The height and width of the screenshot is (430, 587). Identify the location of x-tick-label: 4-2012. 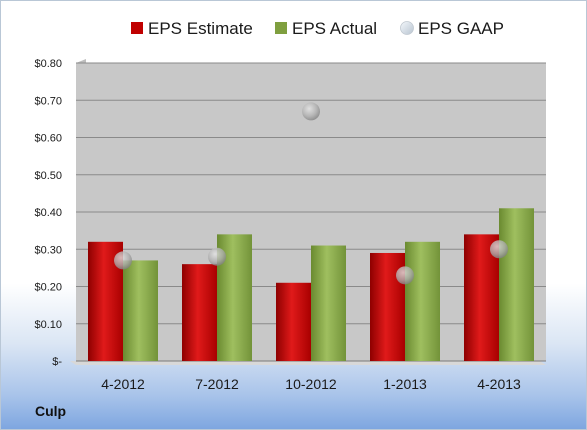
(123, 384).